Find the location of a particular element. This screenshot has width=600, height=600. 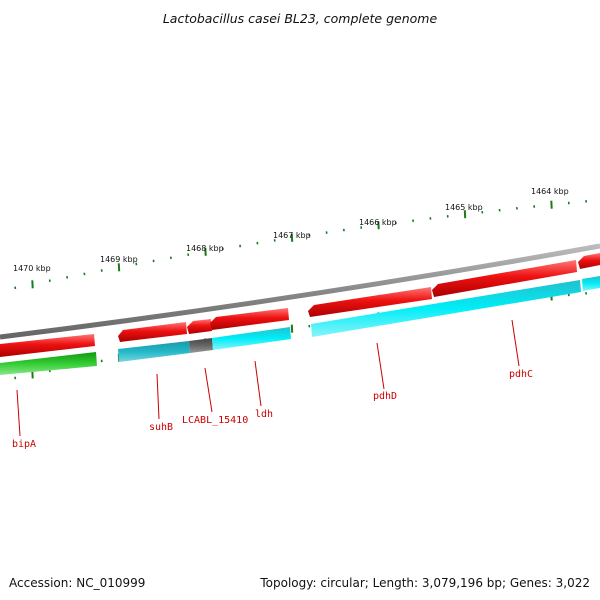

kbp-label-1466: 1466 kbp is located at coordinates (378, 222).